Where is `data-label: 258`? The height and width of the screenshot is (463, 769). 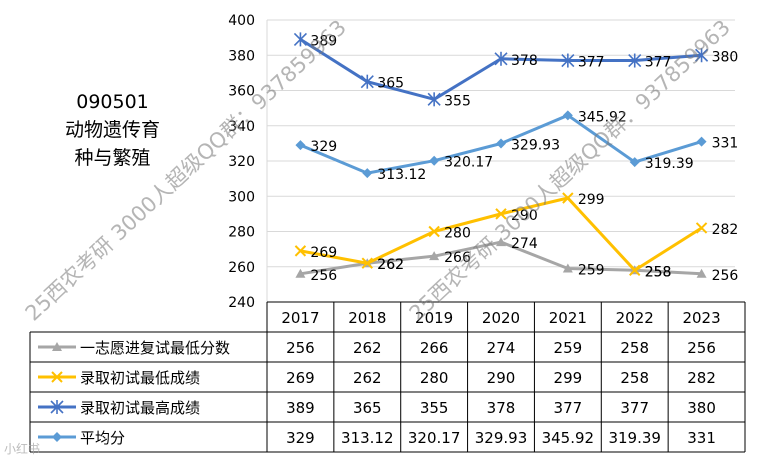
data-label: 258 is located at coordinates (658, 272).